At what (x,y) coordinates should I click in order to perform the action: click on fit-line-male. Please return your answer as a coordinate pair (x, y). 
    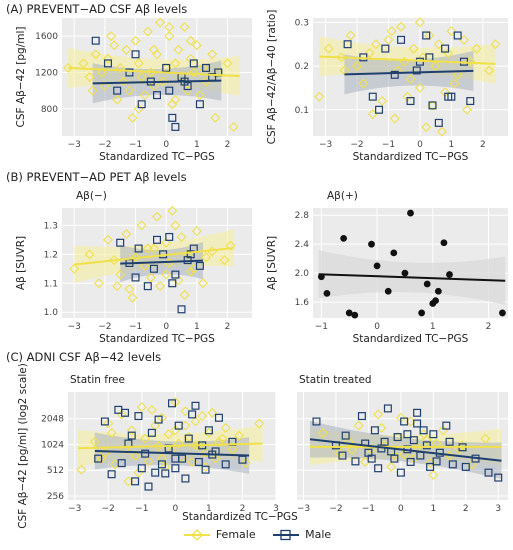
    Looking at the image, I should click on (162, 262).